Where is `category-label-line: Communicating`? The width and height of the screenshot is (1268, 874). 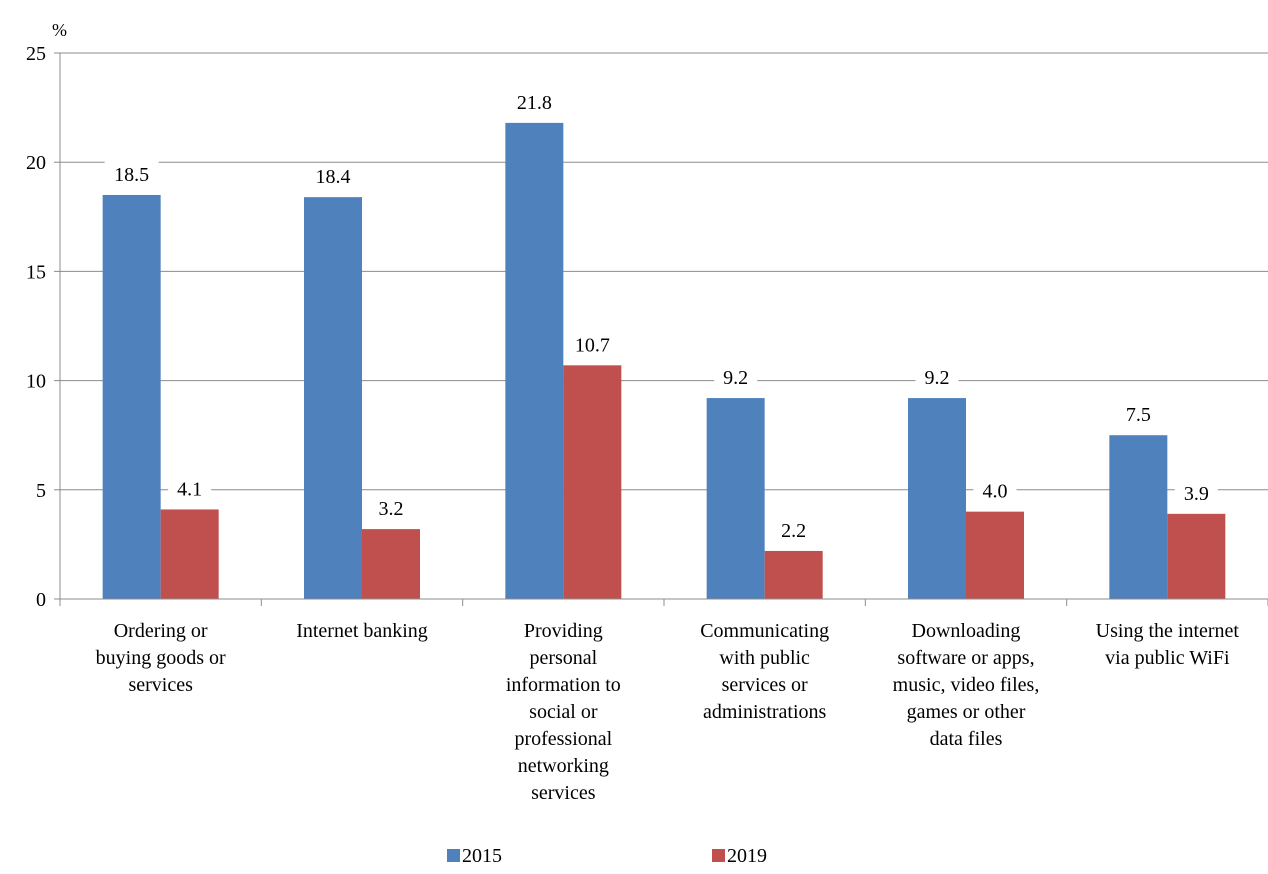
category-label-line: Communicating is located at coordinates (764, 631).